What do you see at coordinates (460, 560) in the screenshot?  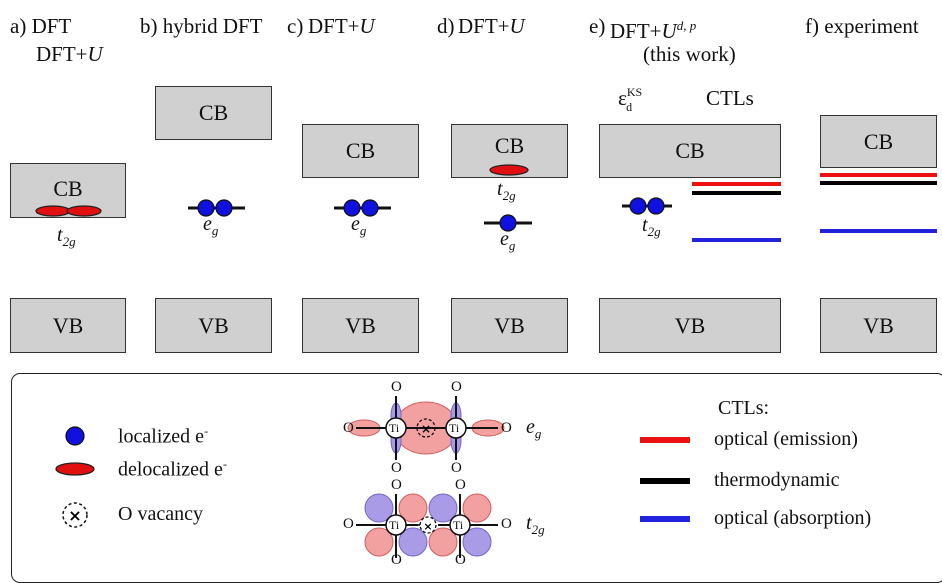 I see `t2g-o-bottom-right: O` at bounding box center [460, 560].